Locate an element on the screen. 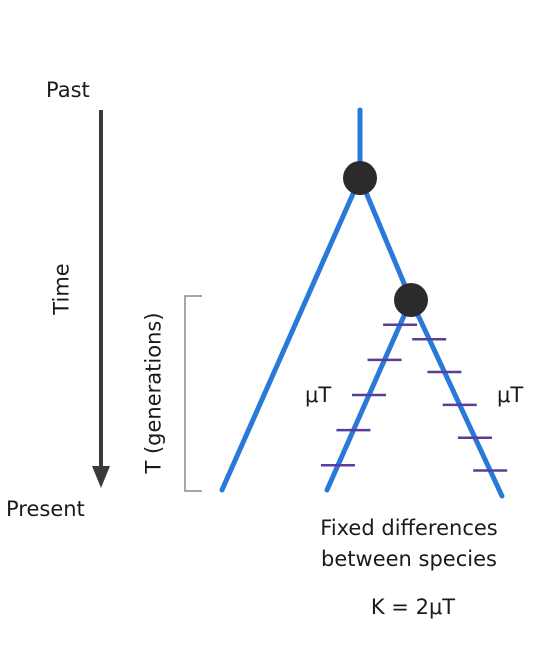 The image size is (542, 650). past-label: Past is located at coordinates (68, 90).